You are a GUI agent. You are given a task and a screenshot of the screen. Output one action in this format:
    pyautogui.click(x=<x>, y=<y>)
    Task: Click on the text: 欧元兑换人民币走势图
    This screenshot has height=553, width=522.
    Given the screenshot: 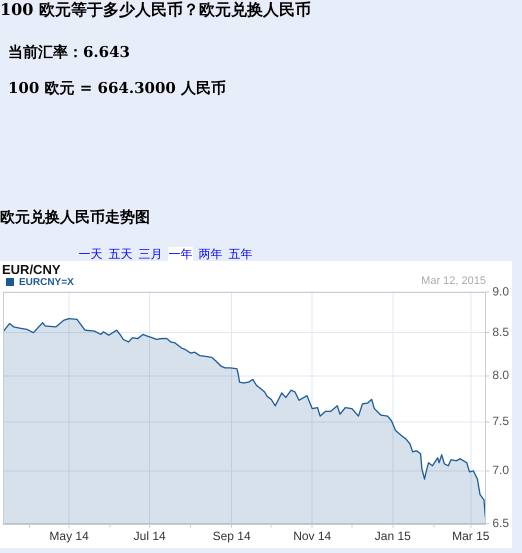 What is the action you would take?
    pyautogui.click(x=75, y=217)
    